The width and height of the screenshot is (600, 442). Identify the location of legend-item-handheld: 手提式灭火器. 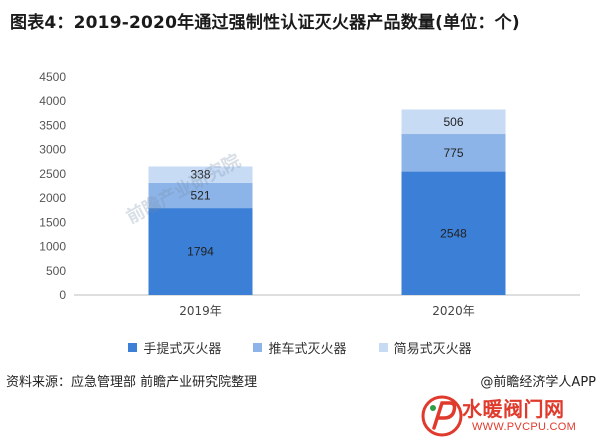
(174, 347).